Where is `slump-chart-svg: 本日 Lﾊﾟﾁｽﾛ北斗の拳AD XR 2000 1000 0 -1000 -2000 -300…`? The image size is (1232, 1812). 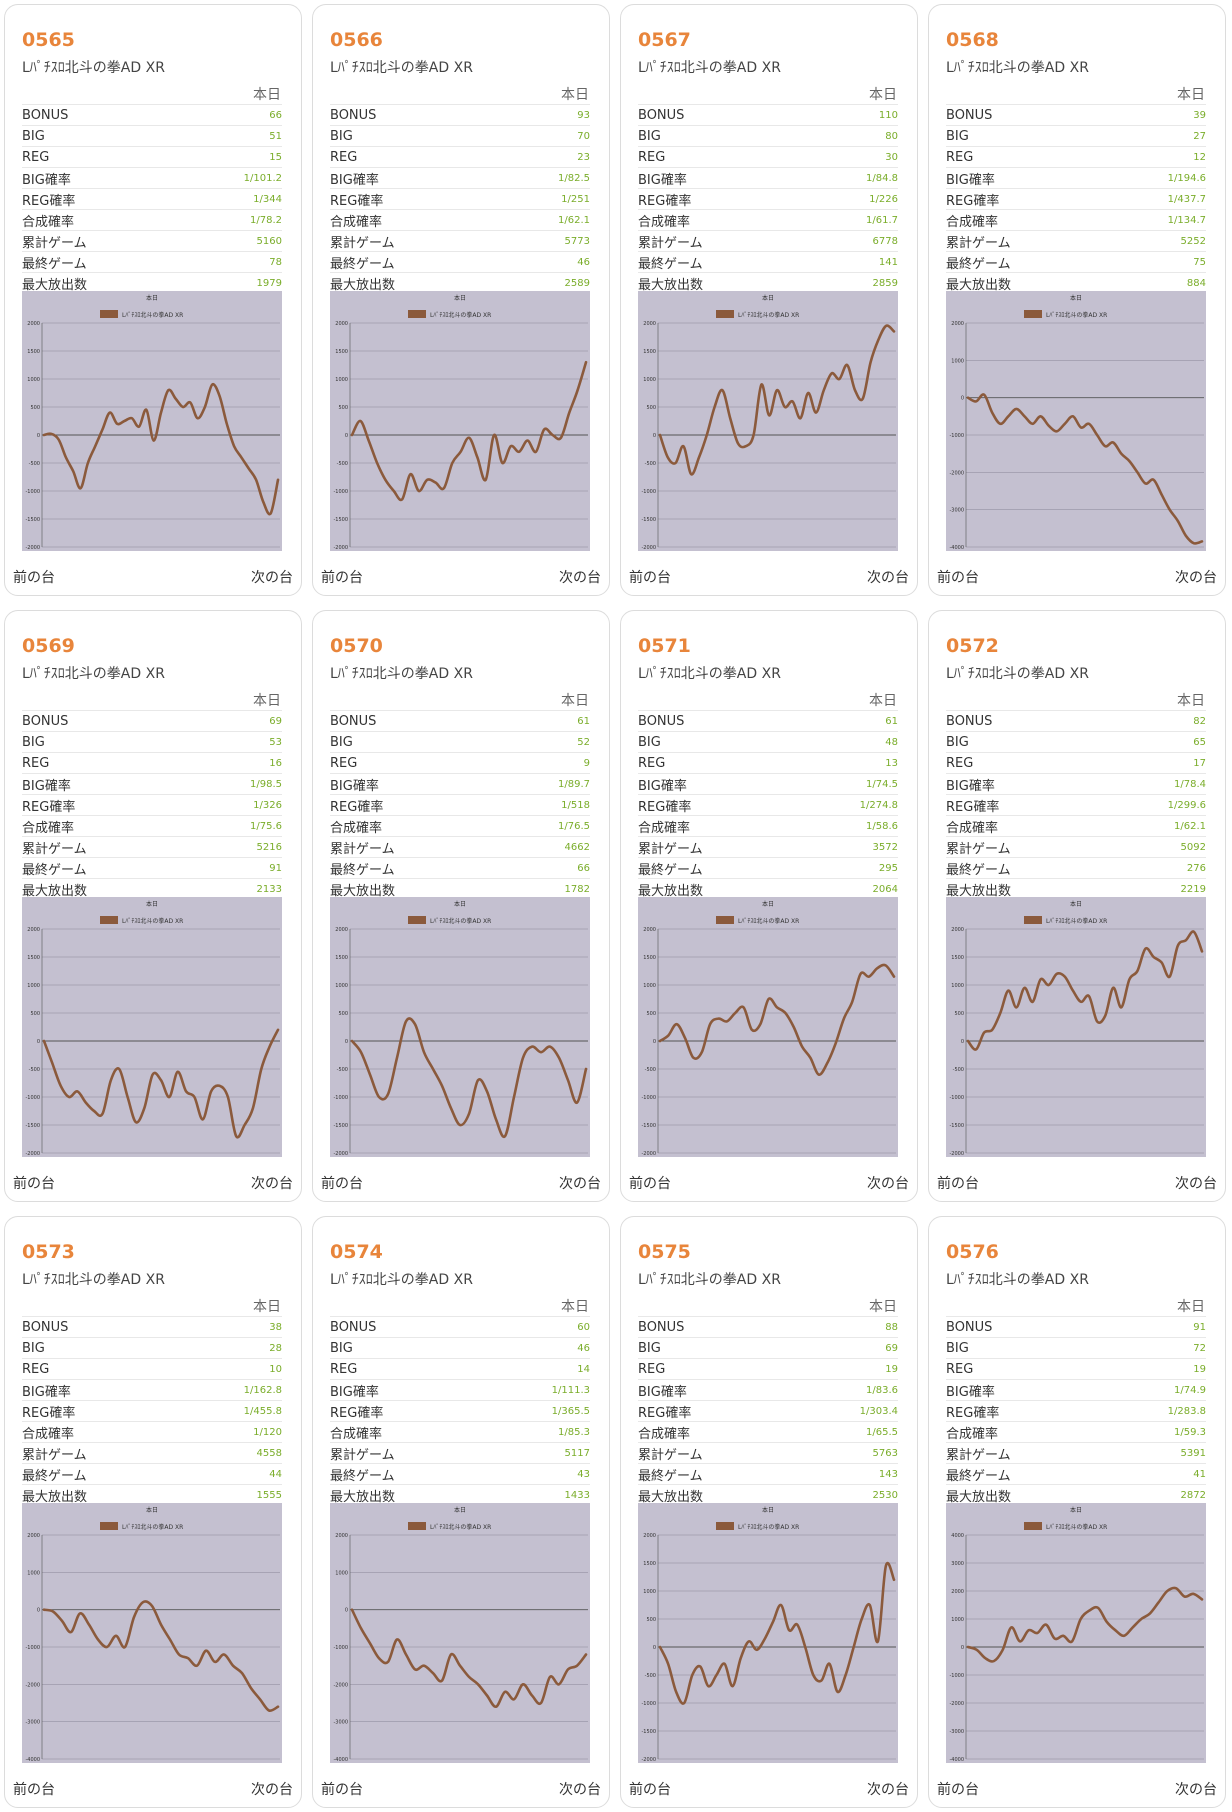 slump-chart-svg: 本日 Lﾊﾟﾁｽﾛ北斗の拳AD XR 2000 1000 0 -1000 -2000 -300… is located at coordinates (1076, 421).